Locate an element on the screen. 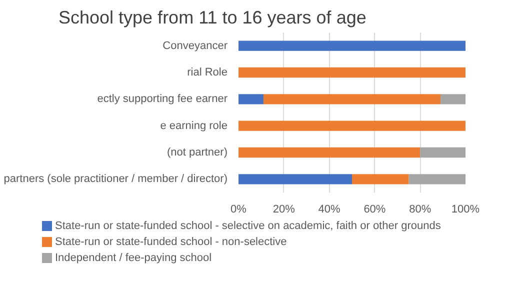 Image resolution: width=512 pixels, height=307 pixels. x-tick-label: 40% is located at coordinates (329, 210).